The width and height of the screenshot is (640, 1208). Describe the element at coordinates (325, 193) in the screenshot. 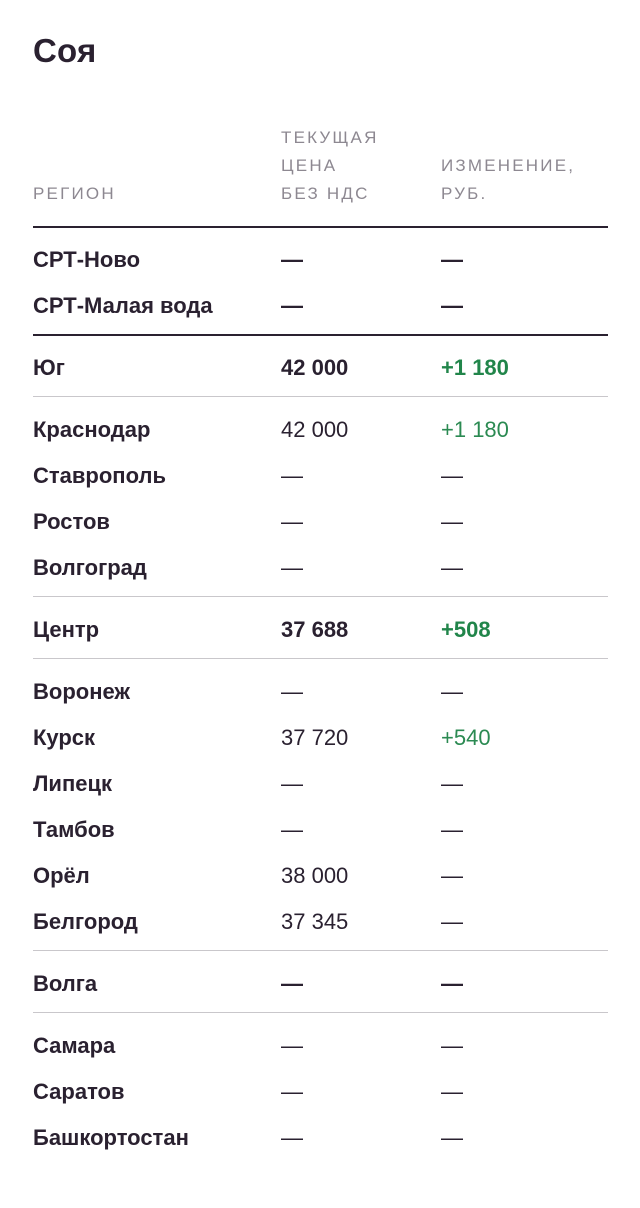

I see `column-header-price-line3: БЕЗ НДС` at that location.